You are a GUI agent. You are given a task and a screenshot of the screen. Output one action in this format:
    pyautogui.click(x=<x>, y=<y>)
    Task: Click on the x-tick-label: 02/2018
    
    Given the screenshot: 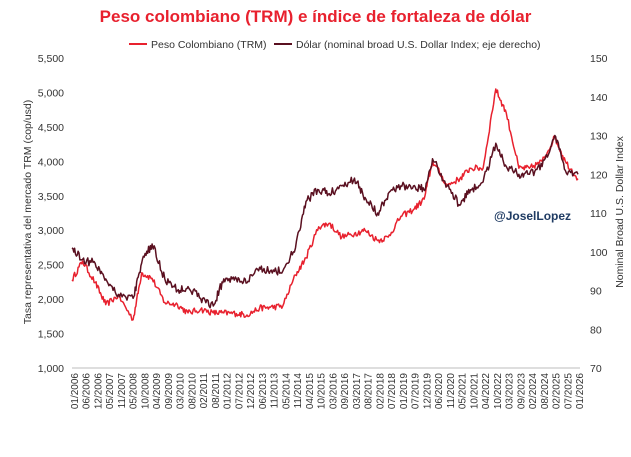 What is the action you would take?
    pyautogui.click(x=380, y=391)
    